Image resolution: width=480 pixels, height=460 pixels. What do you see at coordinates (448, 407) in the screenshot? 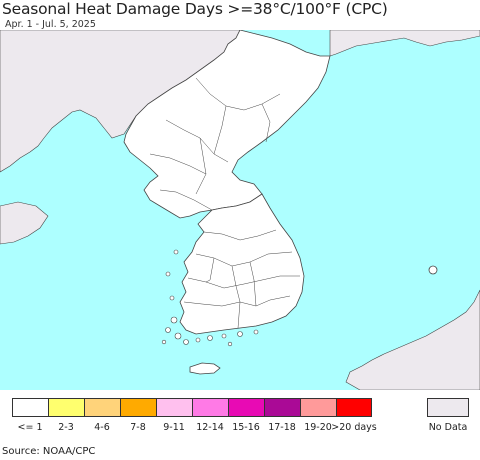
I see `legend-swatch-no-data` at bounding box center [448, 407].